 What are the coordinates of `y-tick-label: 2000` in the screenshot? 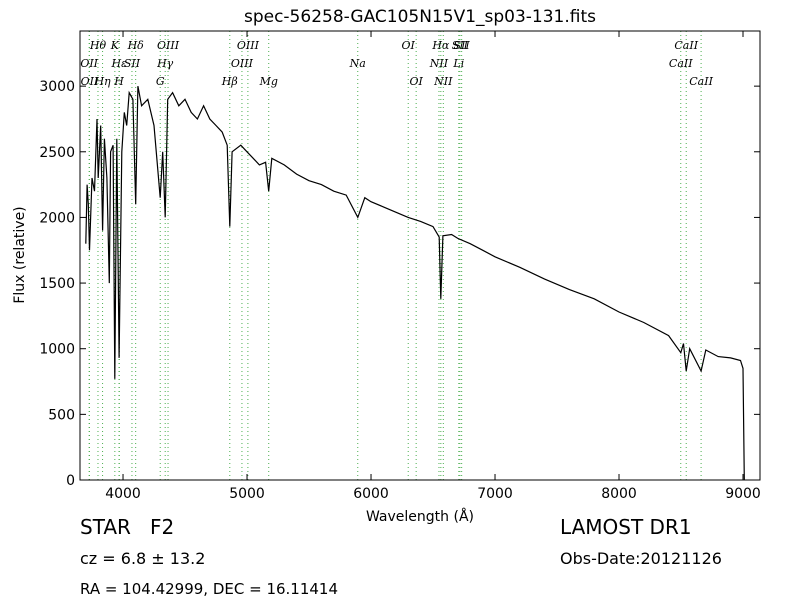 It's located at (57, 218).